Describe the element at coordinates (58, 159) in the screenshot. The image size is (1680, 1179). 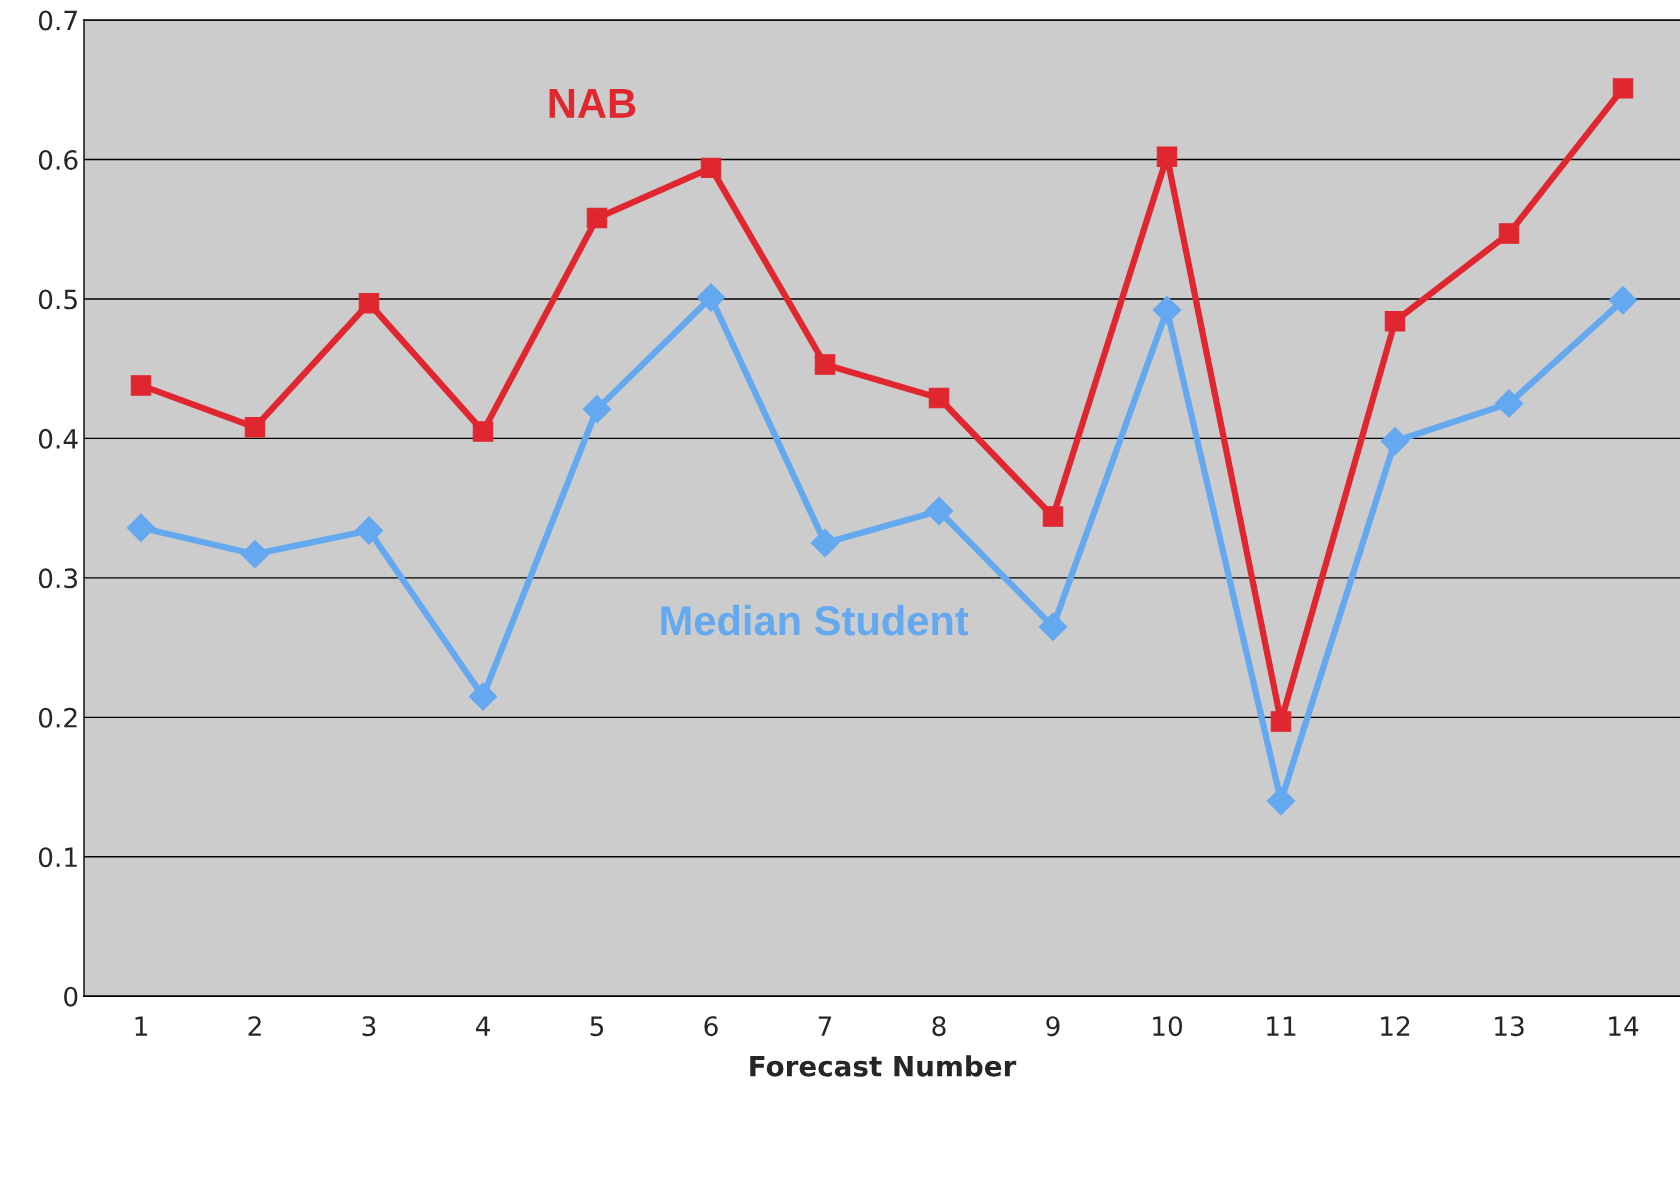
I see `y-tick-label: 0.6` at that location.